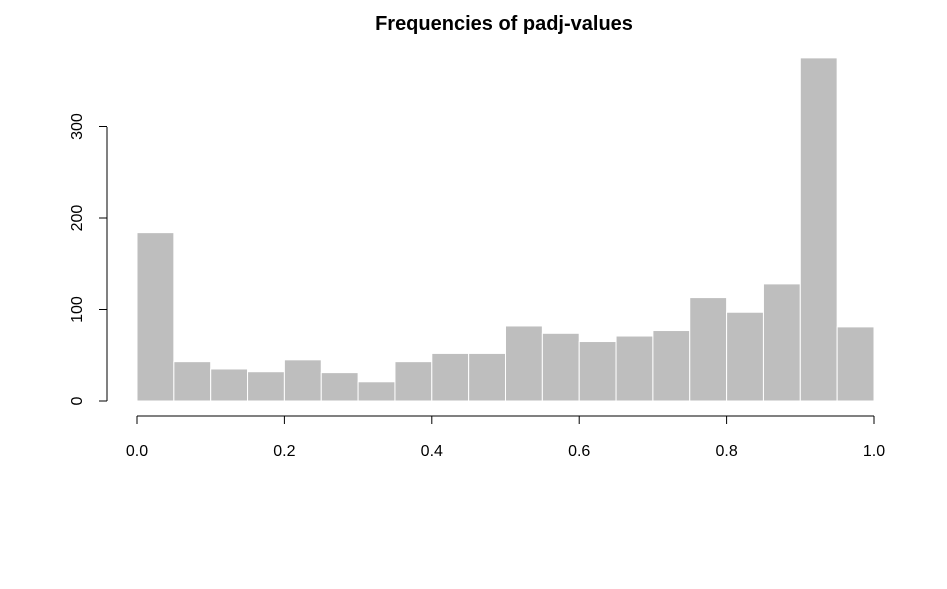 This screenshot has height=589, width=947. What do you see at coordinates (579, 451) in the screenshot?
I see `x-tick-label: 0.6` at bounding box center [579, 451].